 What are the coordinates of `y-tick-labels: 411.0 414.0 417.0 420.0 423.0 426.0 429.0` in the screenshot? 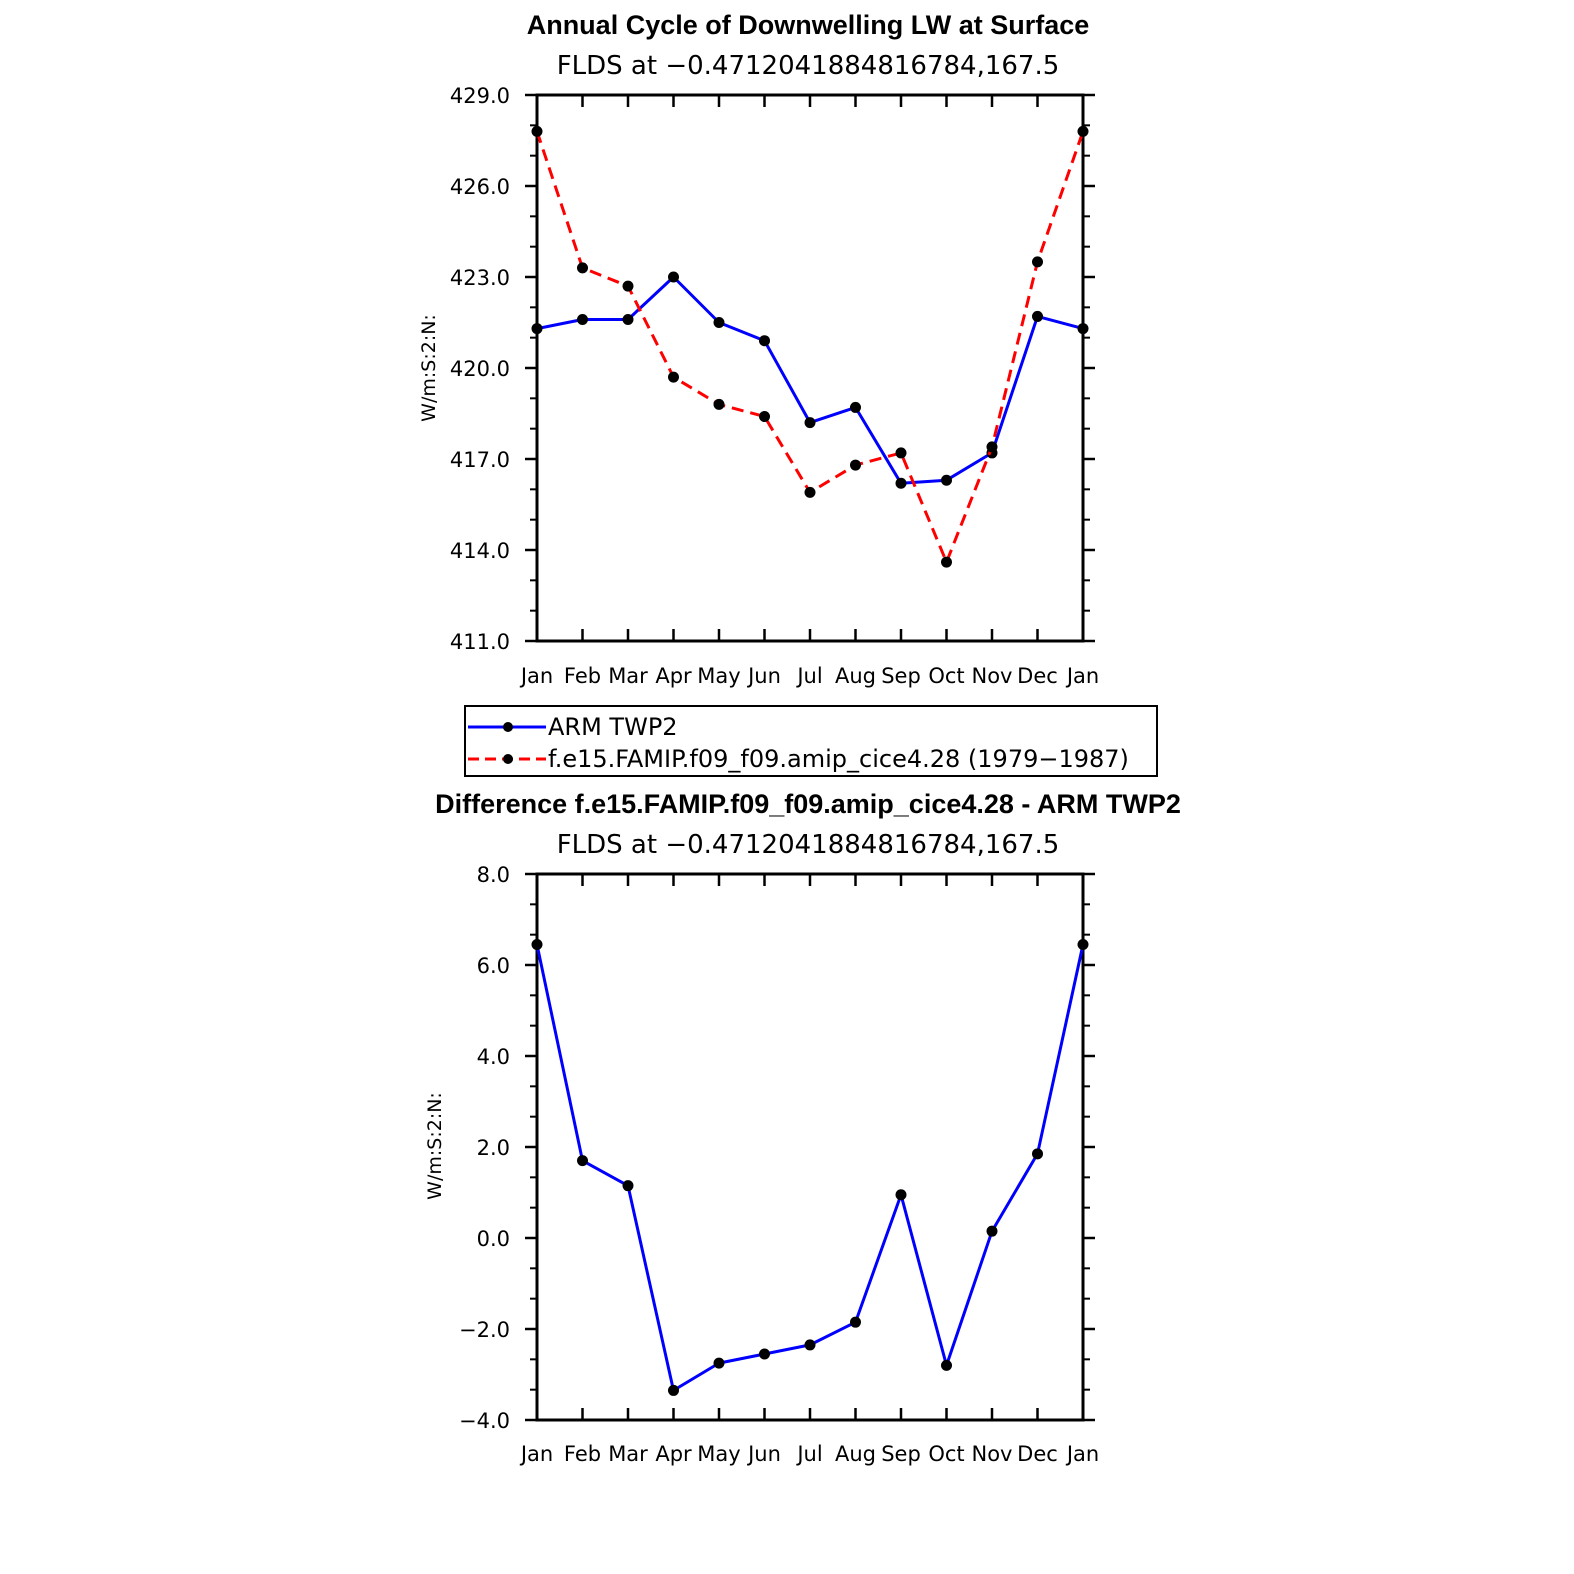 It's located at (480, 369).